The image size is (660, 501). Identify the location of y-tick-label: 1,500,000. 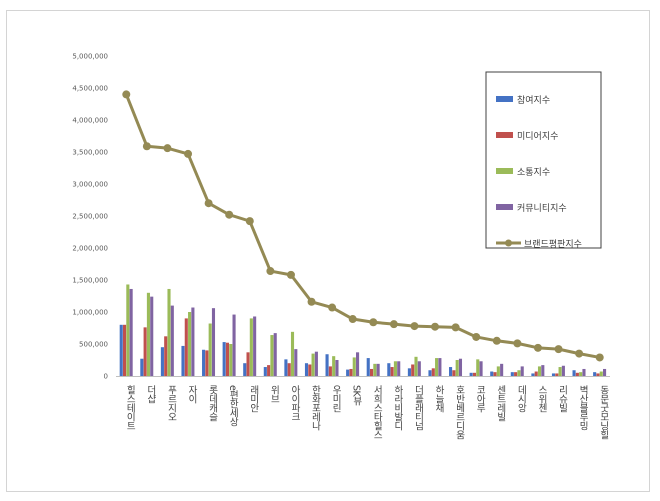
(90, 281).